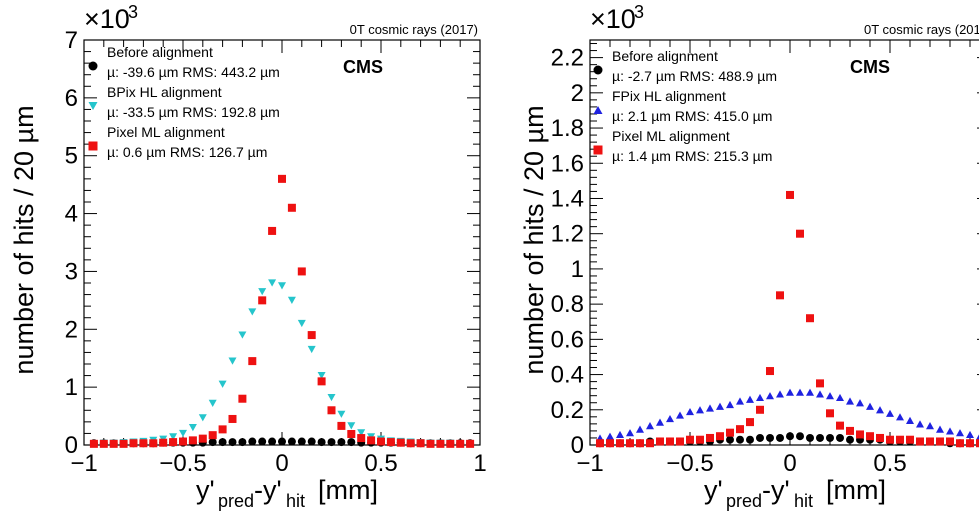 The width and height of the screenshot is (979, 514). I want to click on y-multiplier: ×10, so click(613, 19).